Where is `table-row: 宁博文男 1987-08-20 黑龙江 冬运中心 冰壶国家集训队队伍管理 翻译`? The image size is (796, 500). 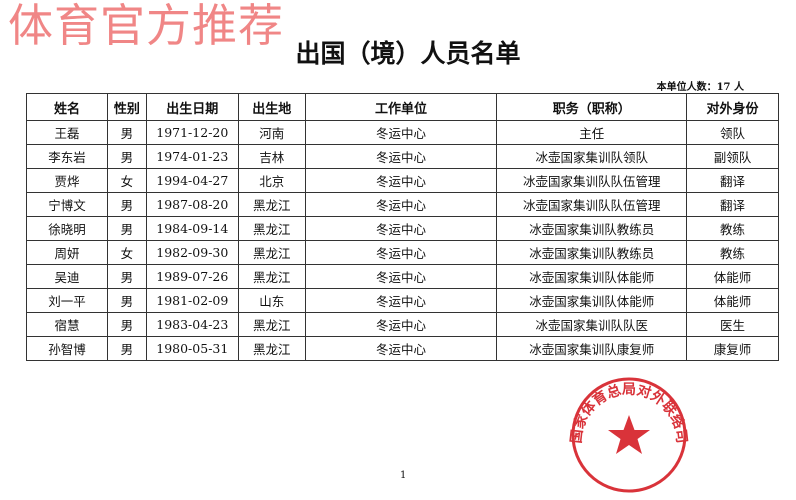 table-row: 宁博文男 1987-08-20 黑龙江 冬运中心 冰壶国家集训队队伍管理 翻译 is located at coordinates (402, 204).